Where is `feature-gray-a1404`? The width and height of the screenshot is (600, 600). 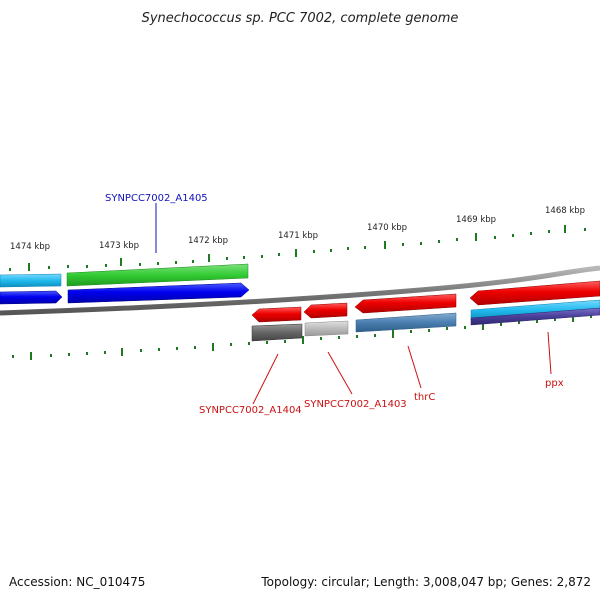
feature-gray-a1404 is located at coordinates (277, 332).